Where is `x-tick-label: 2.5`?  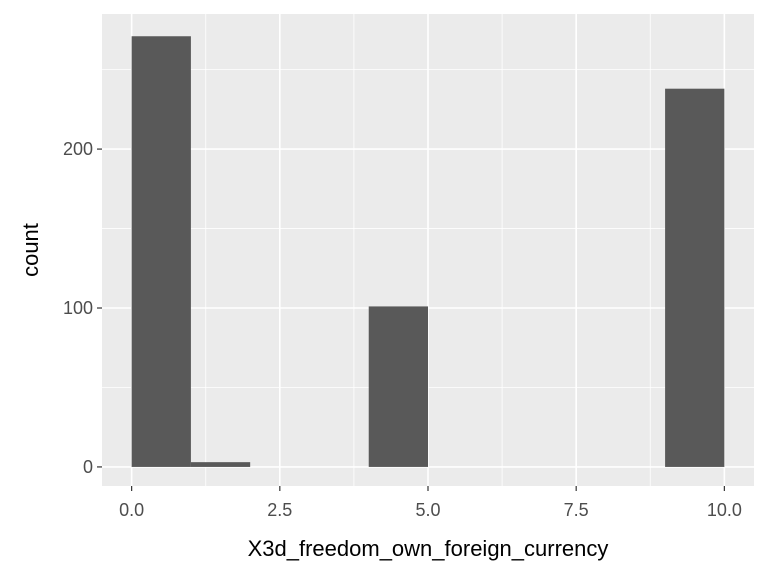
x-tick-label: 2.5 is located at coordinates (279, 510).